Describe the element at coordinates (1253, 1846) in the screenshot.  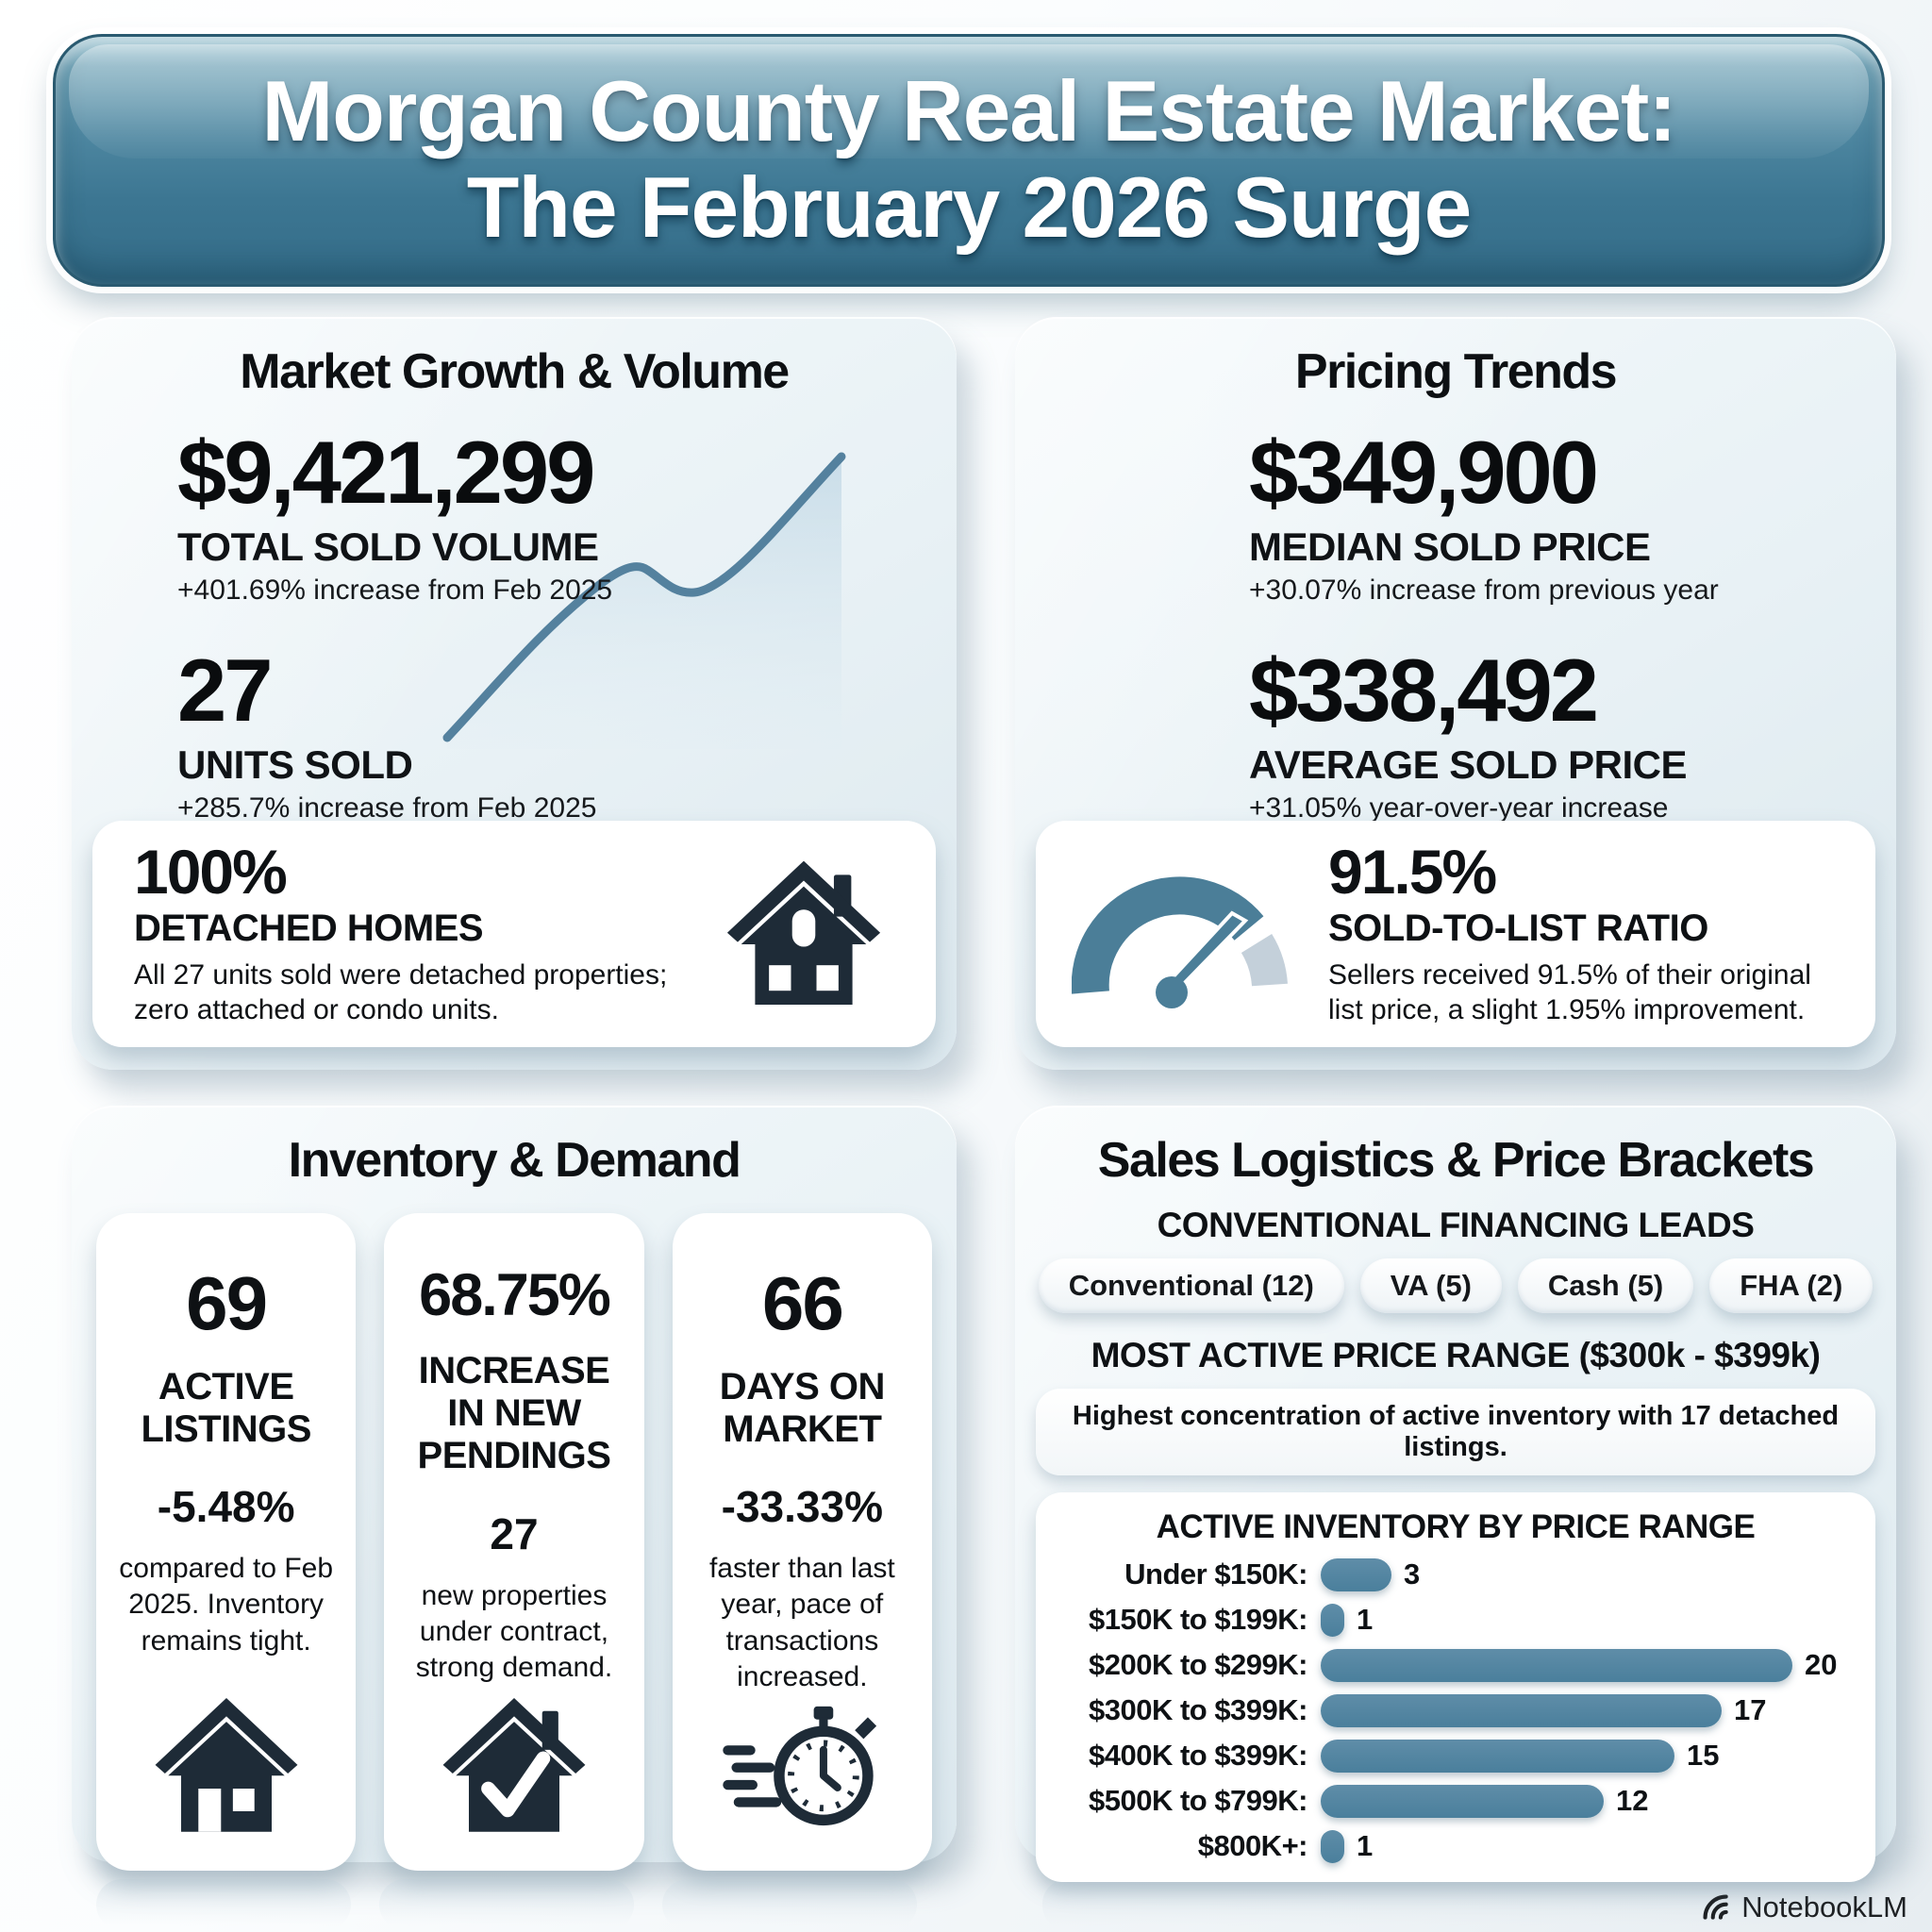
I see `bar-label: $800K+:` at that location.